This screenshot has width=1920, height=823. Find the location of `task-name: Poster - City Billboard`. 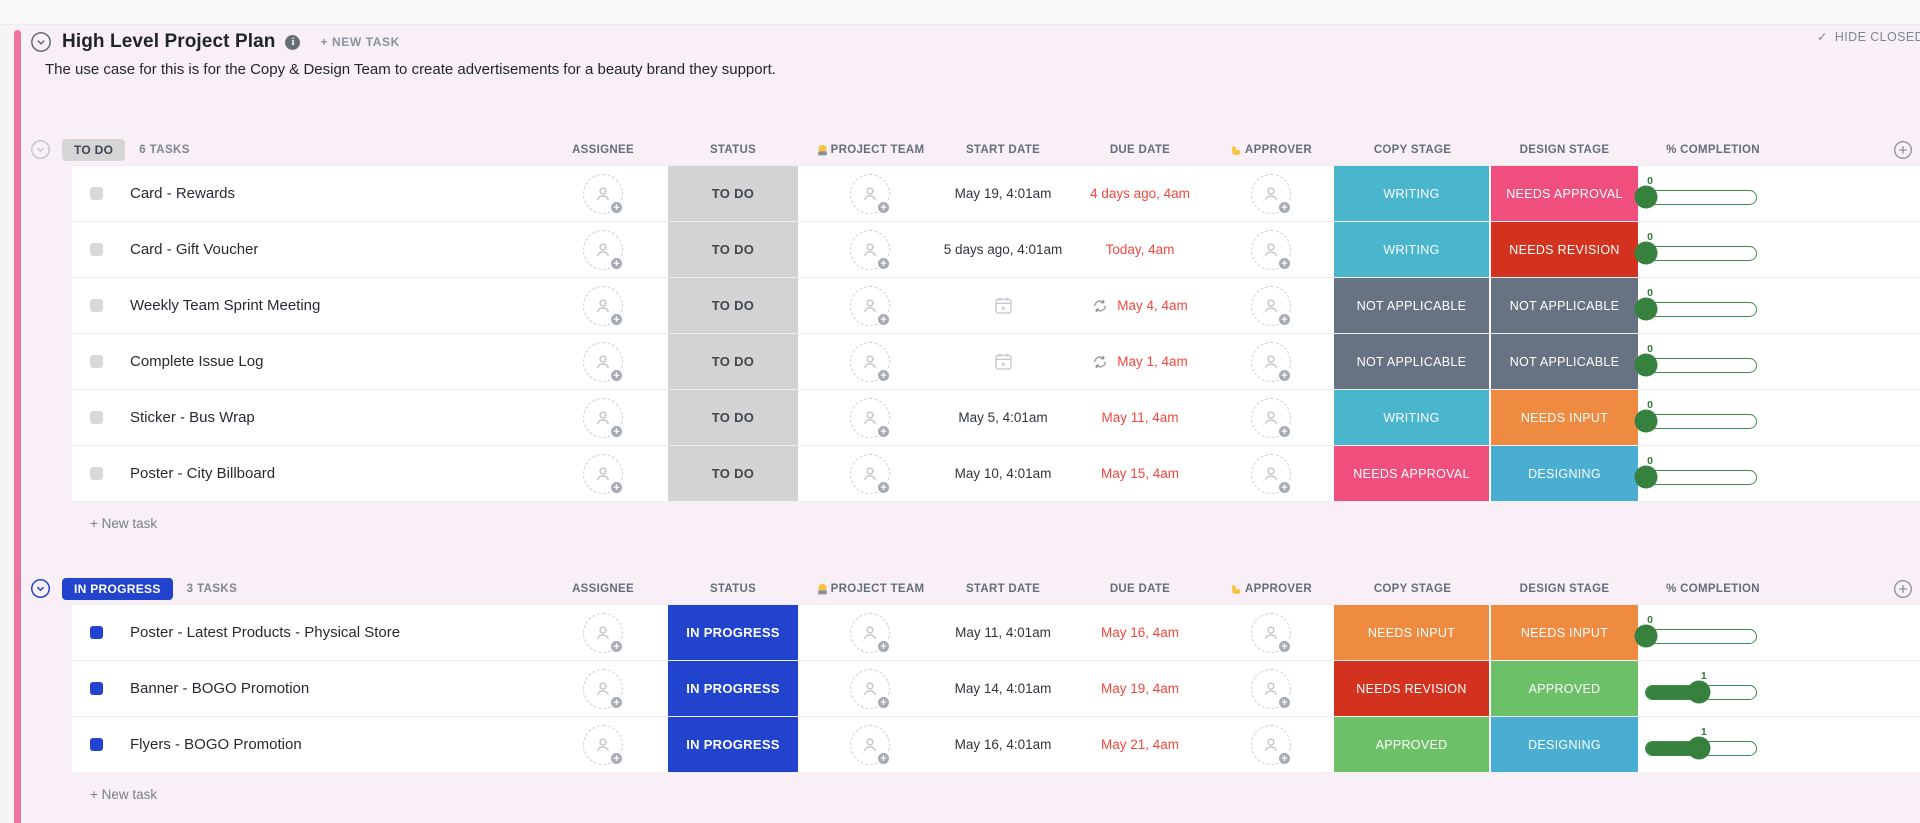

task-name: Poster - City Billboard is located at coordinates (203, 473).